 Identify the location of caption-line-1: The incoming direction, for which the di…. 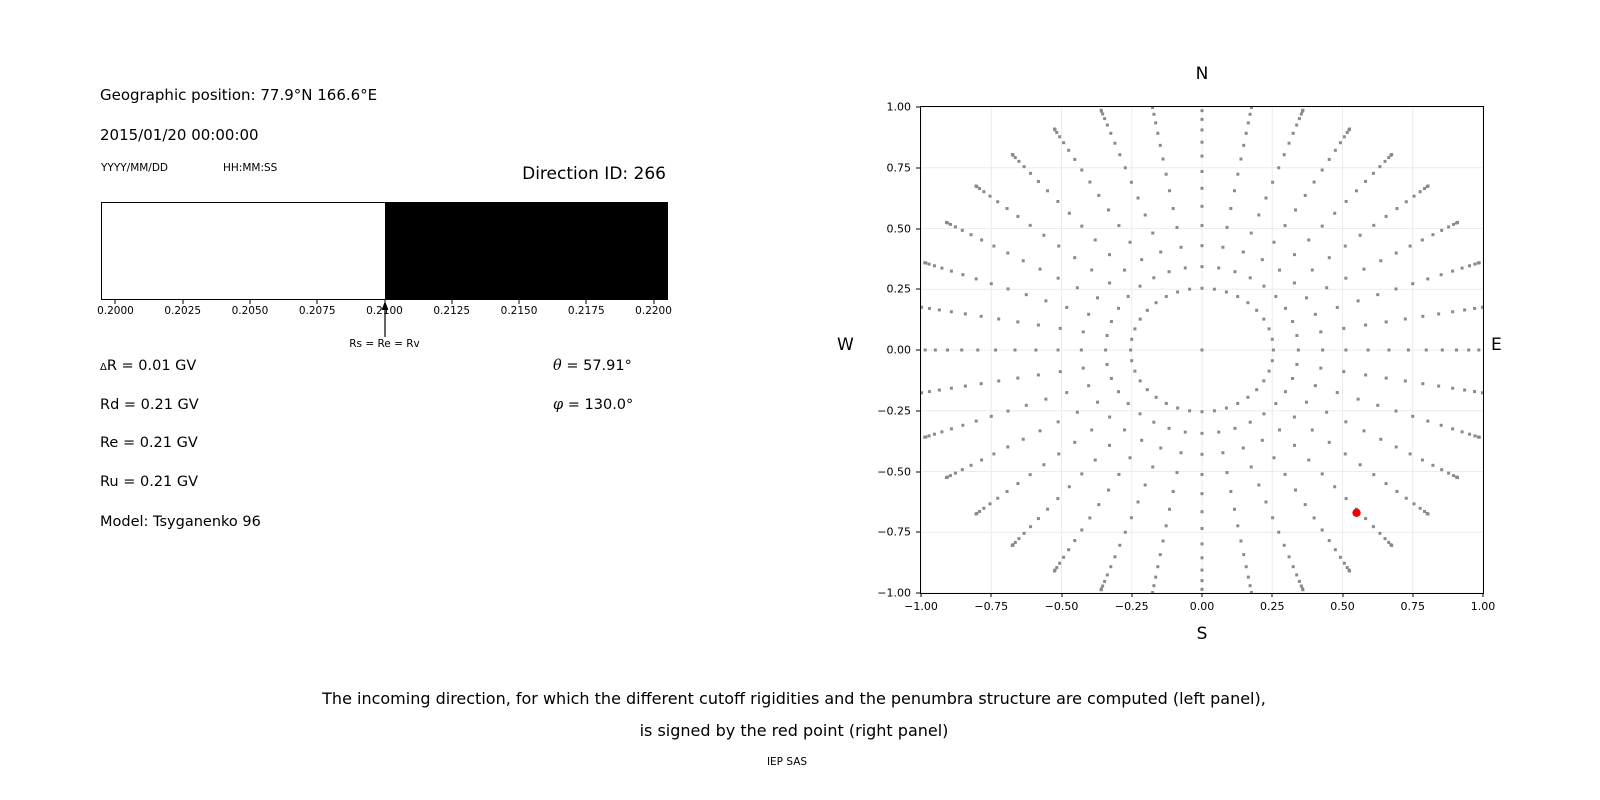
(794, 698).